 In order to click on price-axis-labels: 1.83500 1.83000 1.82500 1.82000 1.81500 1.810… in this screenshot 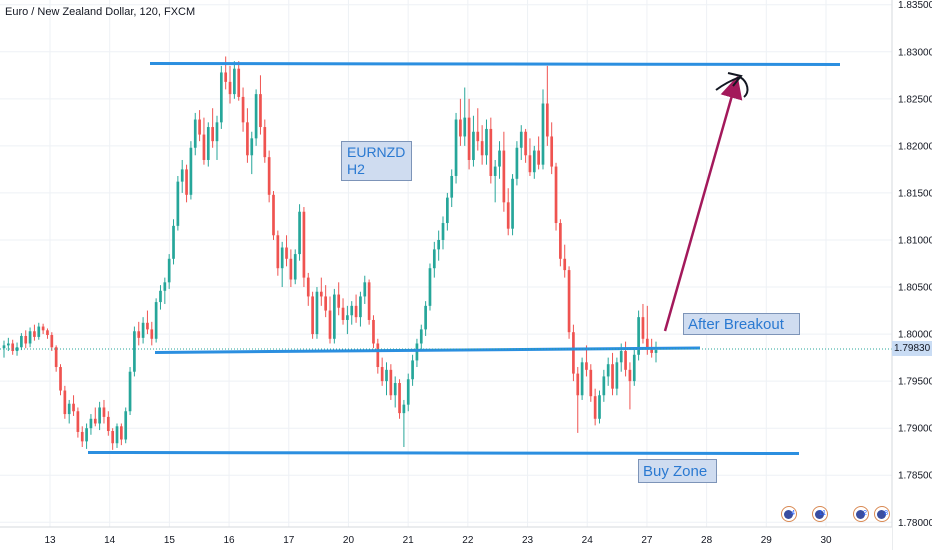, I will do `click(915, 264)`.